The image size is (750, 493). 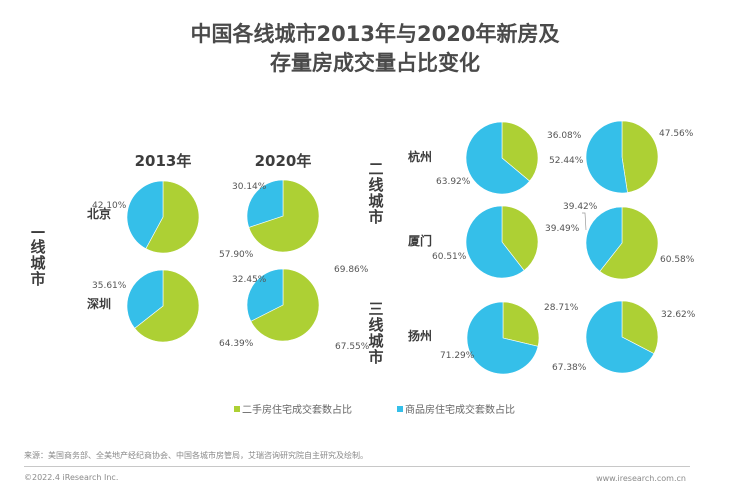 I want to click on tier-label-2-char-2: 城, so click(x=375, y=341).